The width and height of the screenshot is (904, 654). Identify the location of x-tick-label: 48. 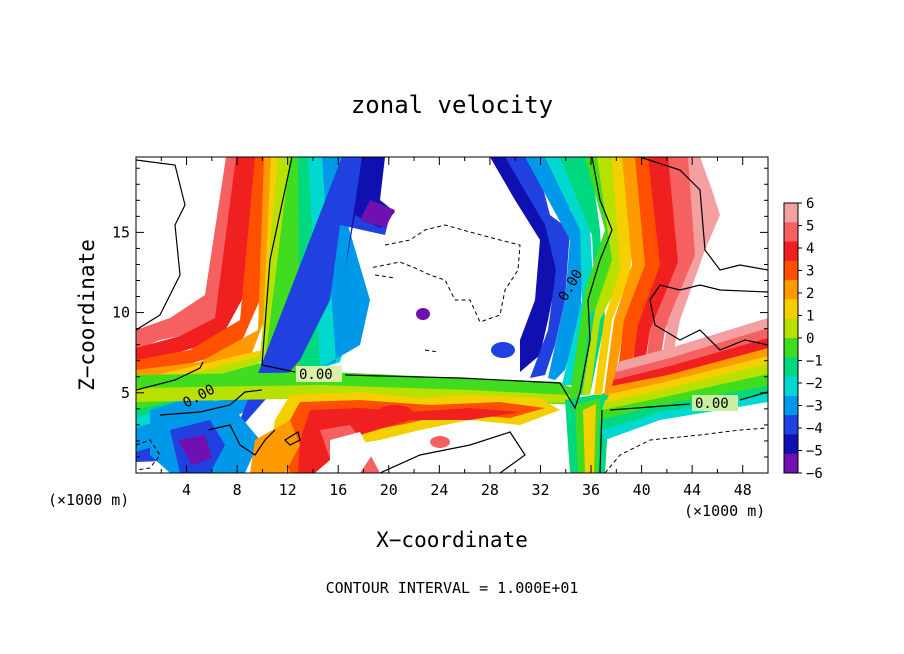
(743, 490).